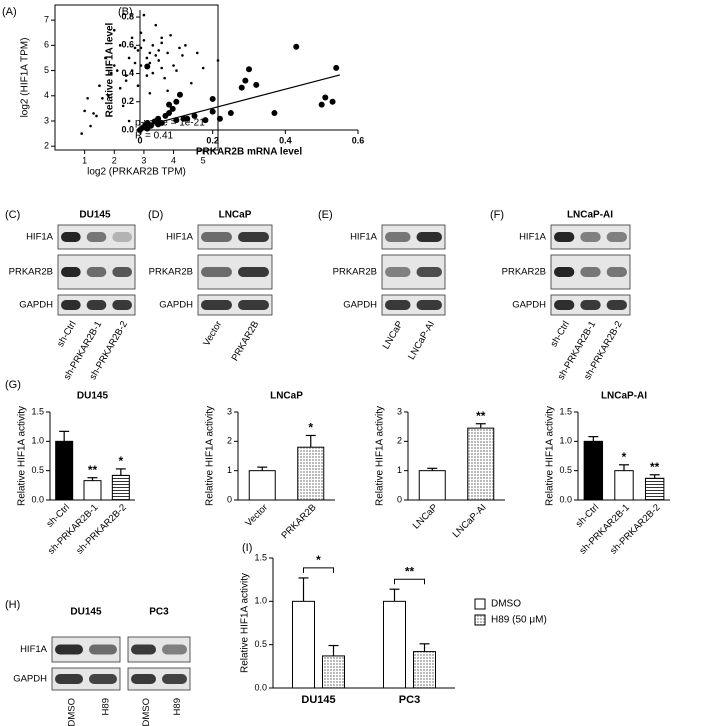 Image resolution: width=709 pixels, height=726 pixels. Describe the element at coordinates (95, 215) in the screenshot. I see `blot-title: DU145` at that location.